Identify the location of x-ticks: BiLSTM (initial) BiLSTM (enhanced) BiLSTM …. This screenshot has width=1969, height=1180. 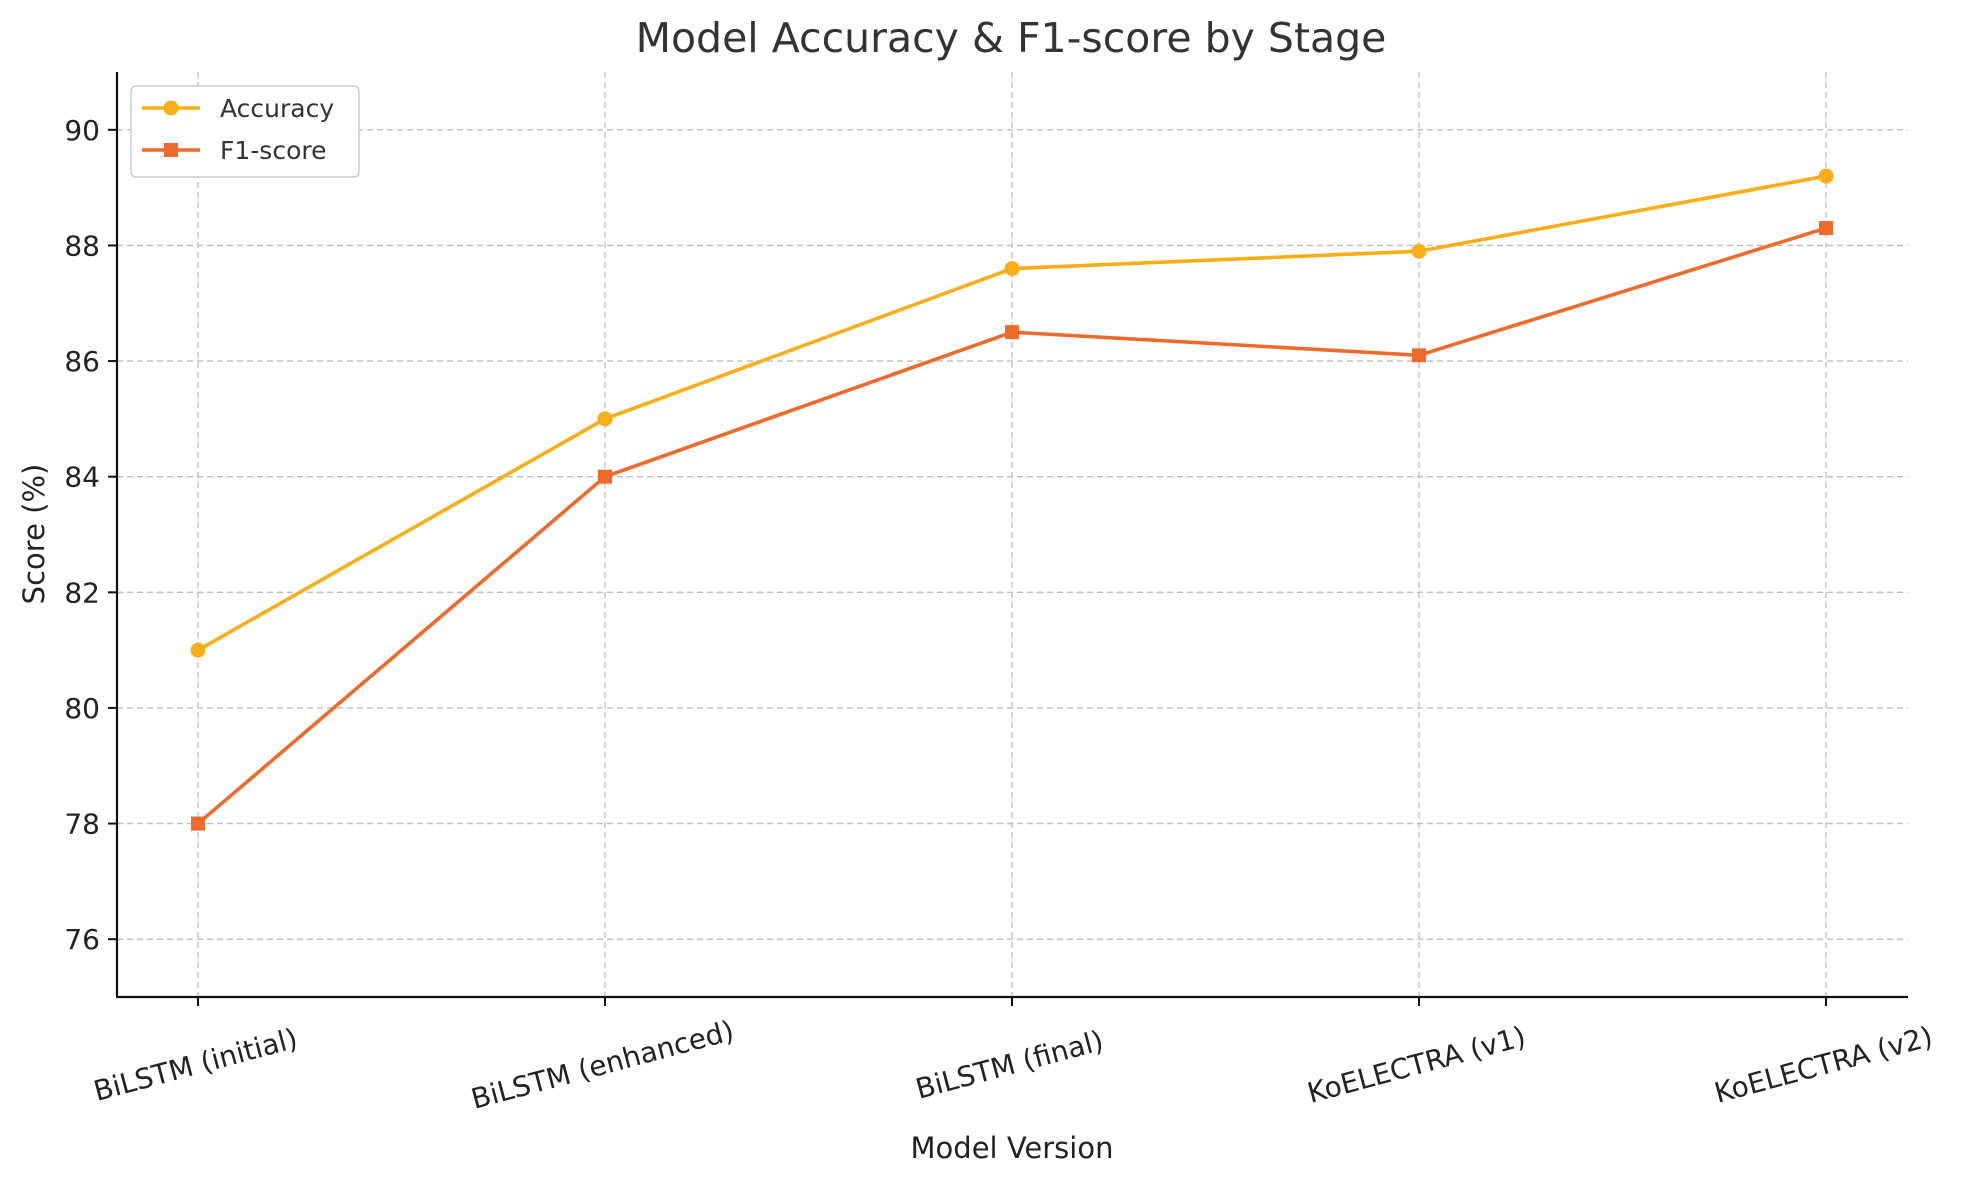
(1013, 1056).